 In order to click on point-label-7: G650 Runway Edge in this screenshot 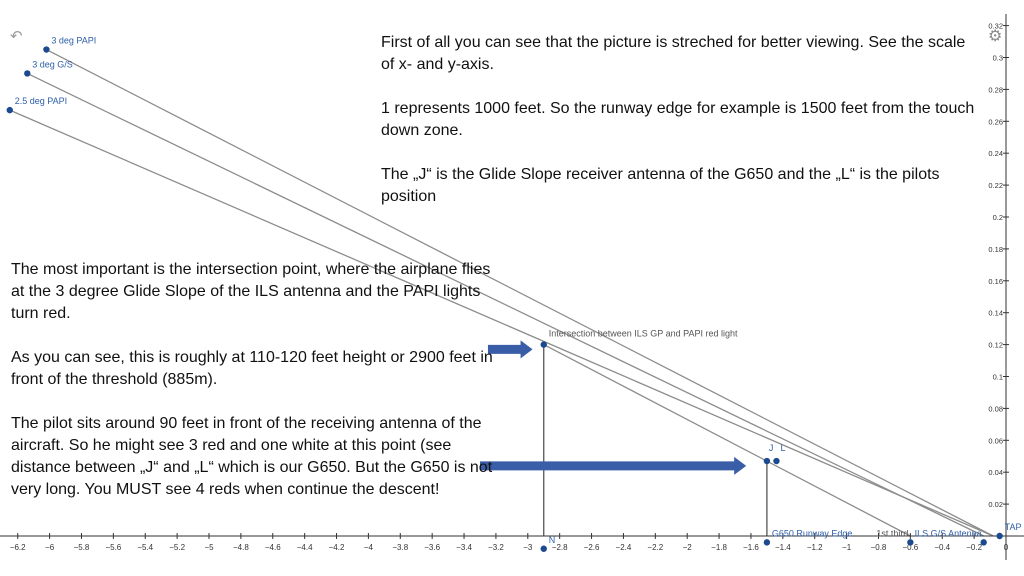, I will do `click(812, 533)`.